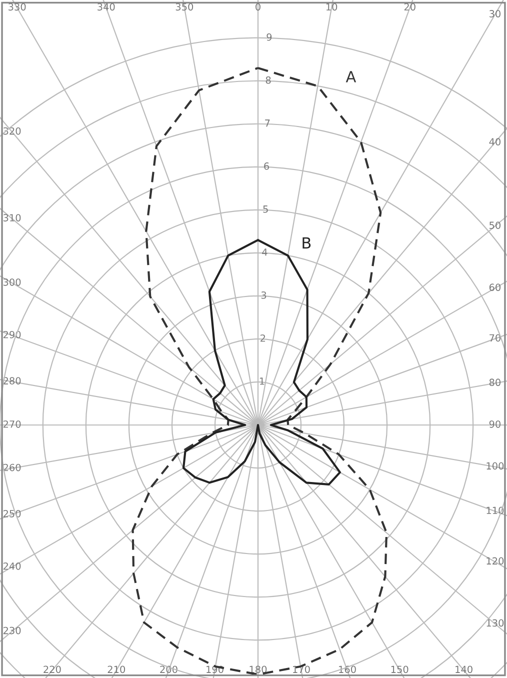 This screenshot has height=678, width=507. I want to click on y-tick-label: 7, so click(267, 123).